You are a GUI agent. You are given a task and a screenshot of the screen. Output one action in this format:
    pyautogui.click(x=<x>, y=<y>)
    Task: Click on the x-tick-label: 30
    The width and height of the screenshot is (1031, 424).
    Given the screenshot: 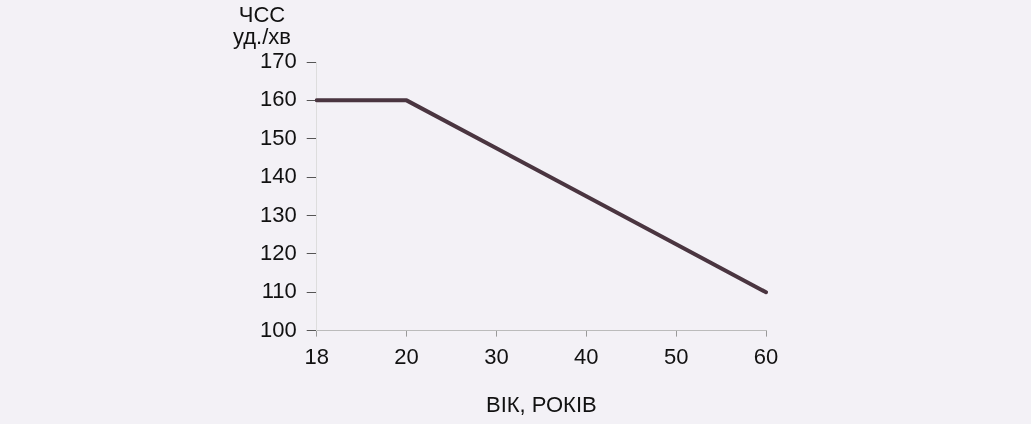 What is the action you would take?
    pyautogui.click(x=496, y=356)
    